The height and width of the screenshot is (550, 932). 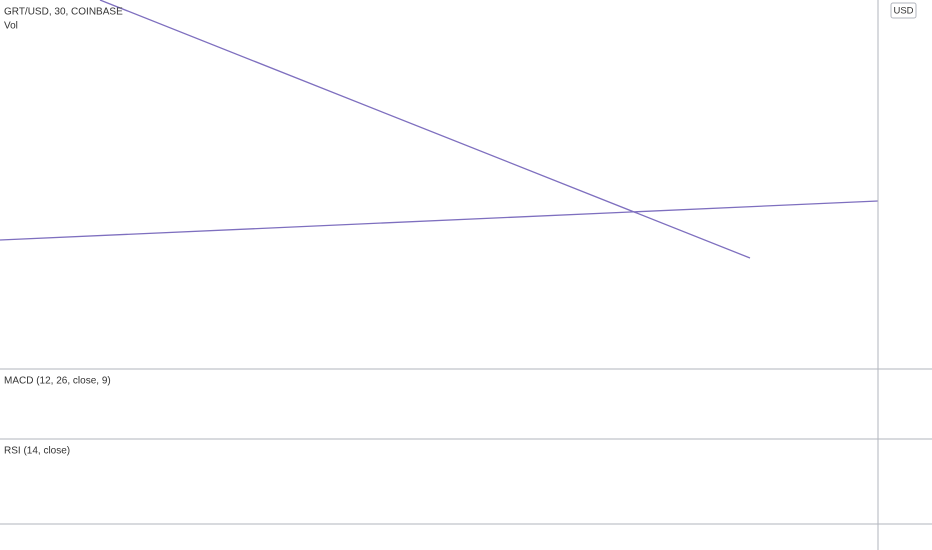 I want to click on trendline, so click(x=439, y=220).